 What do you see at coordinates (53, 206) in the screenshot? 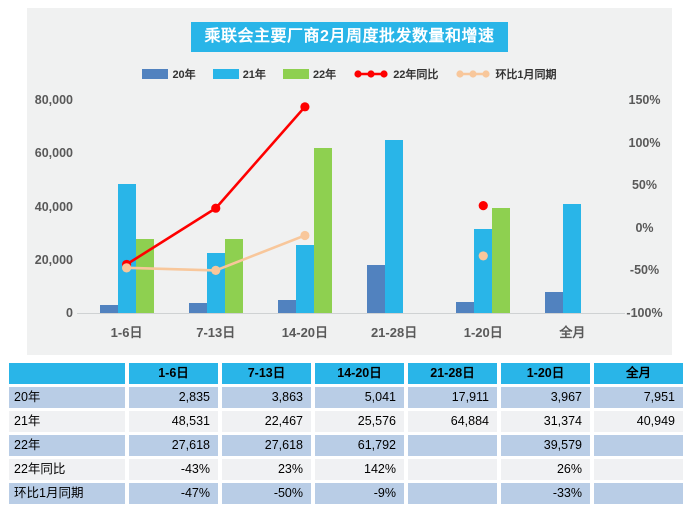
I see `left-axis-tick: 40,000` at bounding box center [53, 206].